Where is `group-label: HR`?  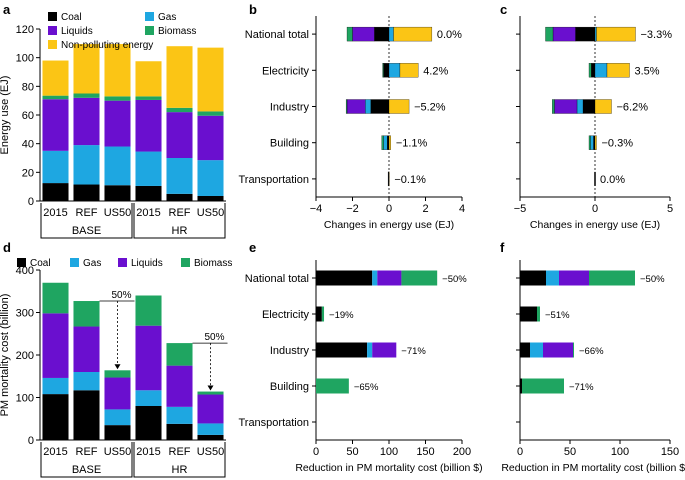
group-label: HR is located at coordinates (180, 470).